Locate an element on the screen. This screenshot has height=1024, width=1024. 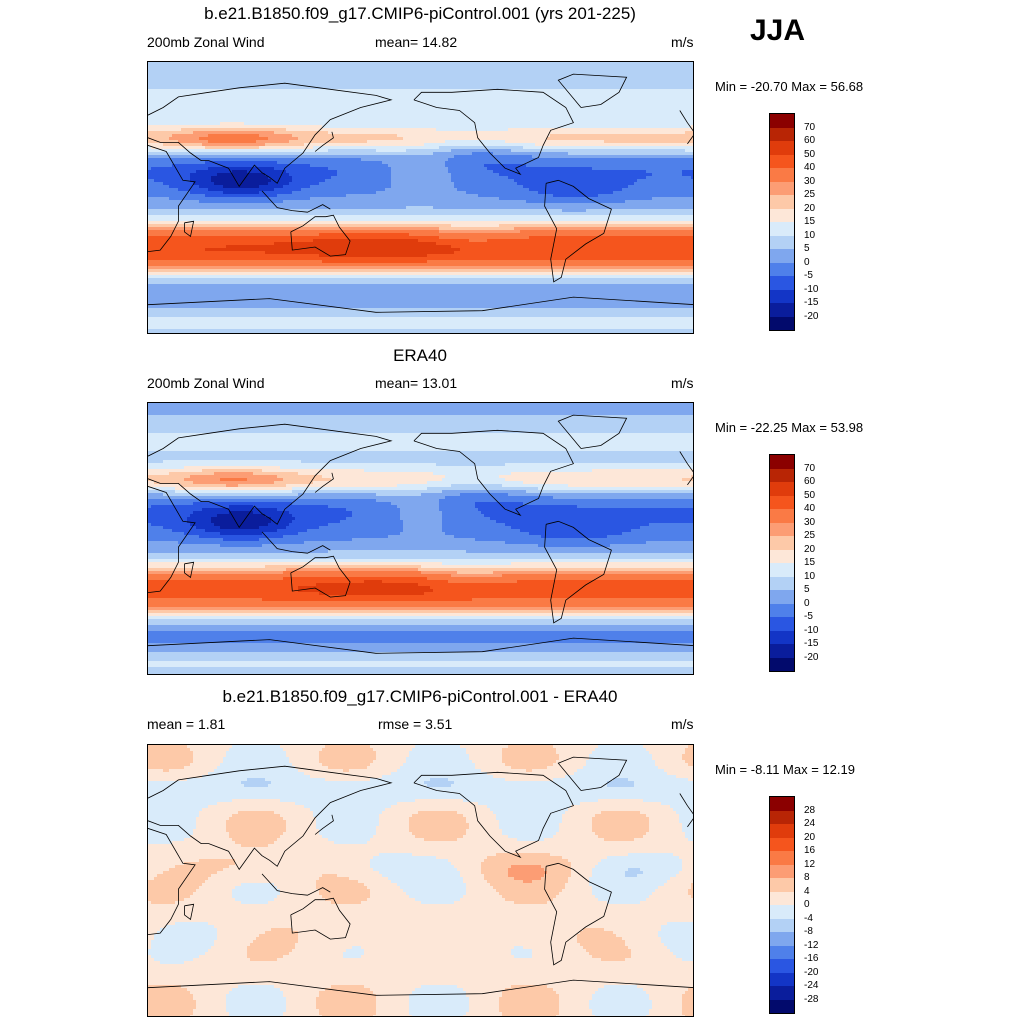
panel-mean-label-obs: mean= 13.01 is located at coordinates (416, 383).